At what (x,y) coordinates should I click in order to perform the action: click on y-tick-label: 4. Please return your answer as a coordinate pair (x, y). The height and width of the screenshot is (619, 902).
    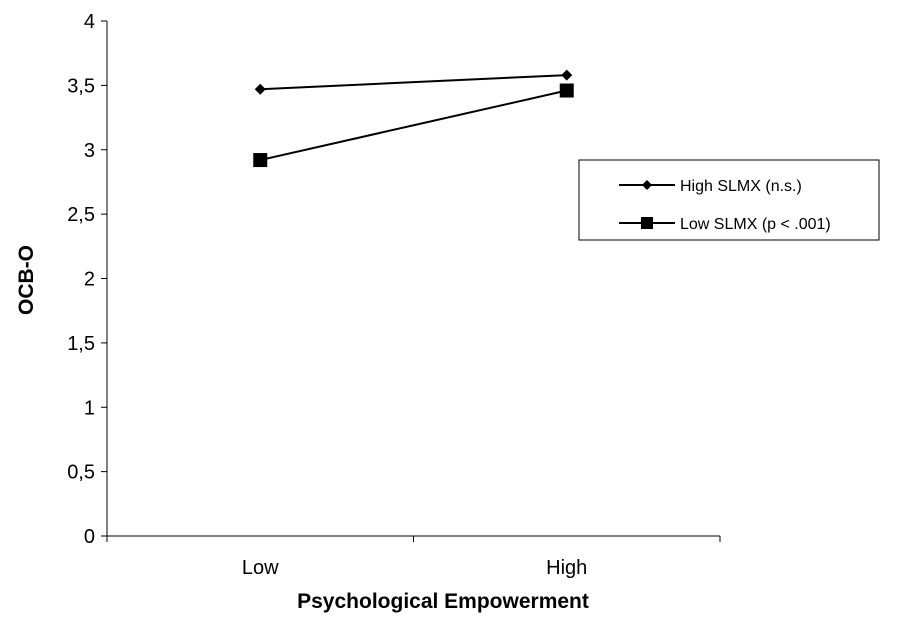
    Looking at the image, I should click on (89, 22).